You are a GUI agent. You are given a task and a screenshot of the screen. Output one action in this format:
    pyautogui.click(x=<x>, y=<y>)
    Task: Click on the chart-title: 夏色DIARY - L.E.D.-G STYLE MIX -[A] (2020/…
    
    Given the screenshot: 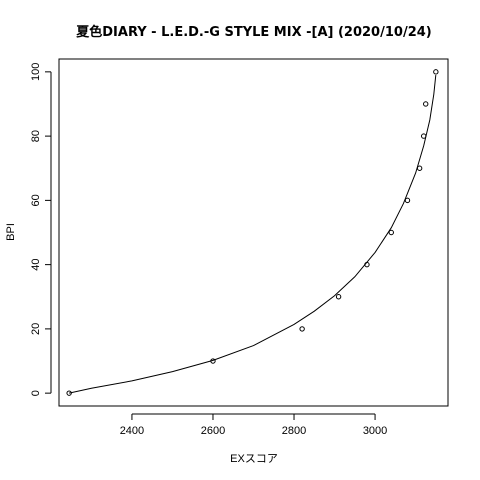 What is the action you would take?
    pyautogui.click(x=253, y=32)
    